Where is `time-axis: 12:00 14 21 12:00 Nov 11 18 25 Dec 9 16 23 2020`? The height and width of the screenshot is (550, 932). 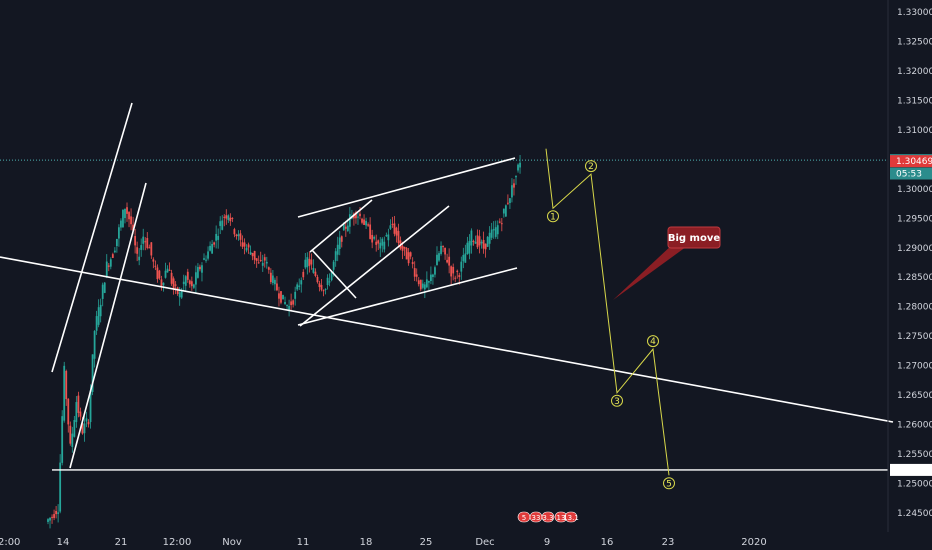 time-axis: 12:00 14 21 12:00 Nov 11 18 25 Dec 9 16 23 2020 is located at coordinates (383, 542).